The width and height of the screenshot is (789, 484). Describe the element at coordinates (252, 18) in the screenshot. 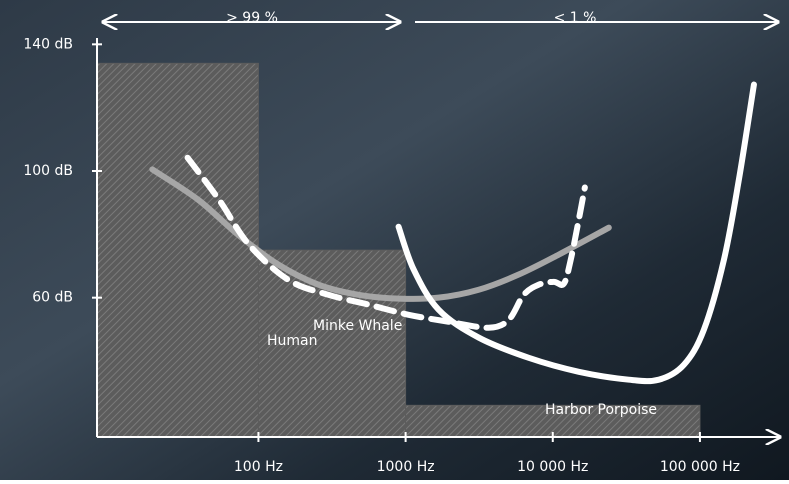

I see `annotation: > 99 %` at that location.